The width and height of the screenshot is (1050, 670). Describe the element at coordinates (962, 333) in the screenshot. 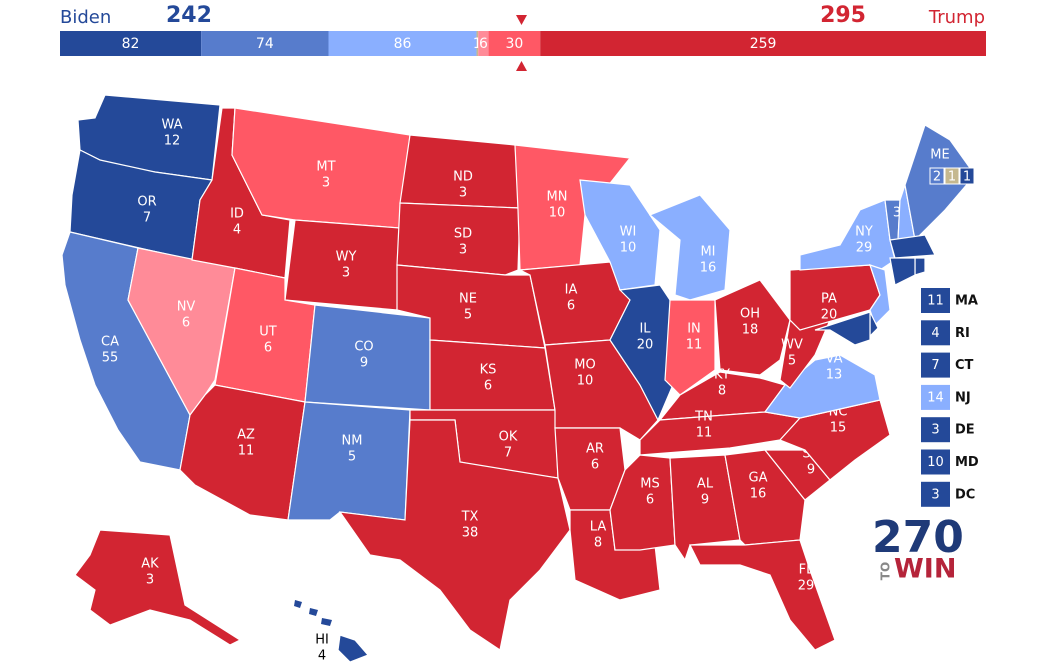

I see `box-abbr: RI` at that location.